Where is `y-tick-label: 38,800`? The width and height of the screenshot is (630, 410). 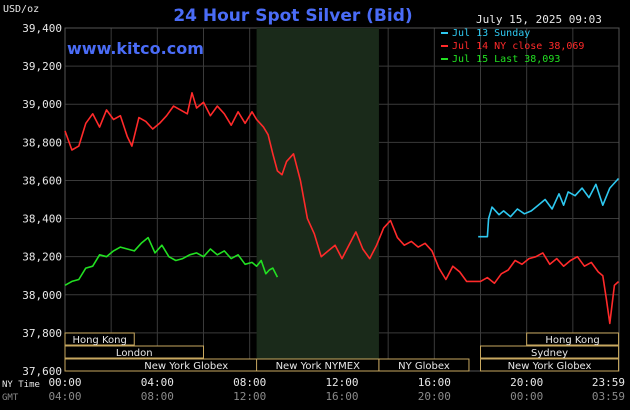
y-tick-label: 38,800 is located at coordinates (42, 142).